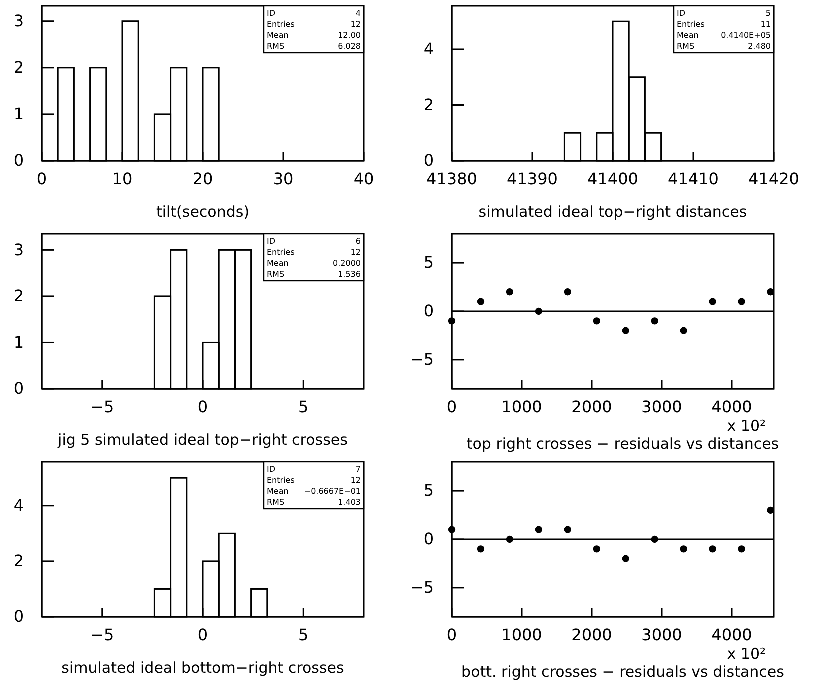 This screenshot has width=818, height=700. I want to click on x-tick-label: 41410, so click(693, 178).